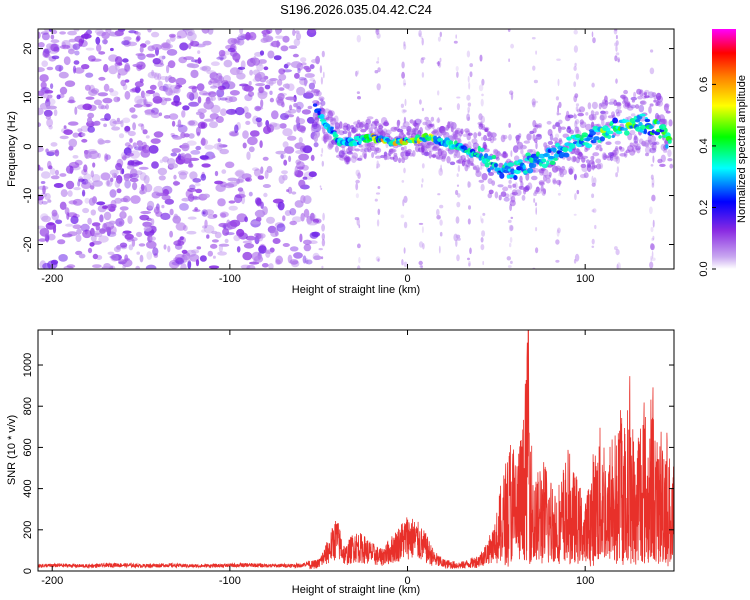 The width and height of the screenshot is (750, 600). Describe the element at coordinates (704, 207) in the screenshot. I see `colorbar-tick-label-1: 0.2` at that location.